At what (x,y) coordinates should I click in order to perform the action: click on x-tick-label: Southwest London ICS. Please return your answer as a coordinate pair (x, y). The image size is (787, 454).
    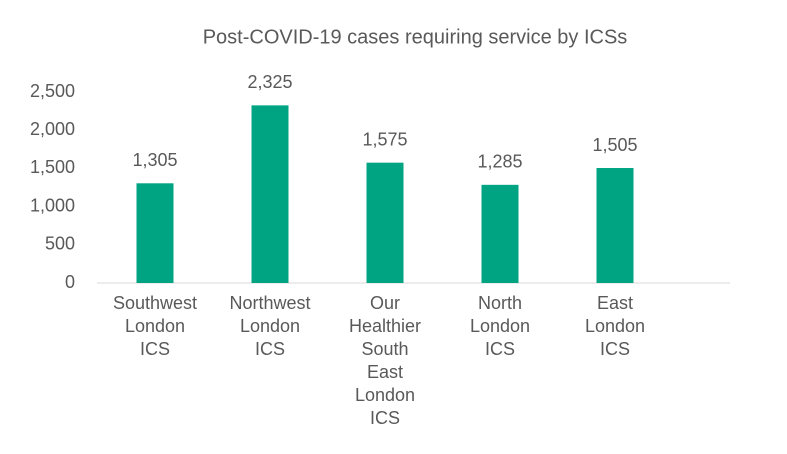
    Looking at the image, I should click on (155, 326).